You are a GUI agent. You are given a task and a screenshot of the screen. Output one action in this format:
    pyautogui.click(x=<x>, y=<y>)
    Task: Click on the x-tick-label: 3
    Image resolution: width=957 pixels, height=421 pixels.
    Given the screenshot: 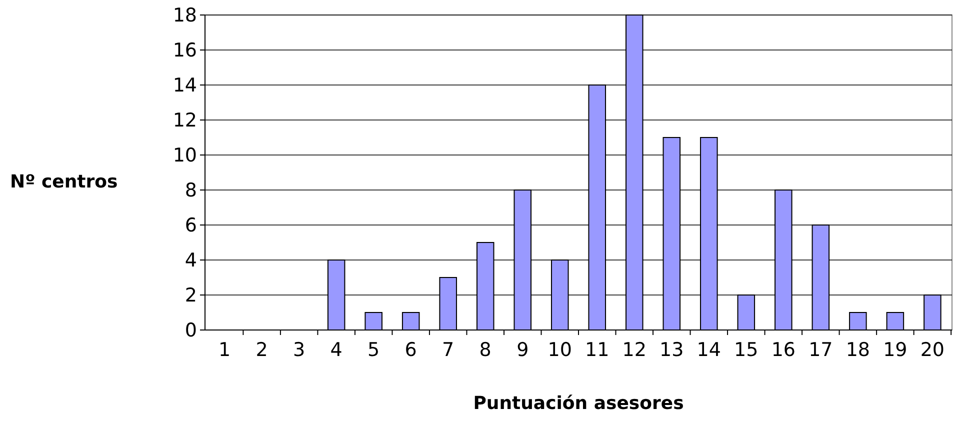 What is the action you would take?
    pyautogui.click(x=299, y=350)
    